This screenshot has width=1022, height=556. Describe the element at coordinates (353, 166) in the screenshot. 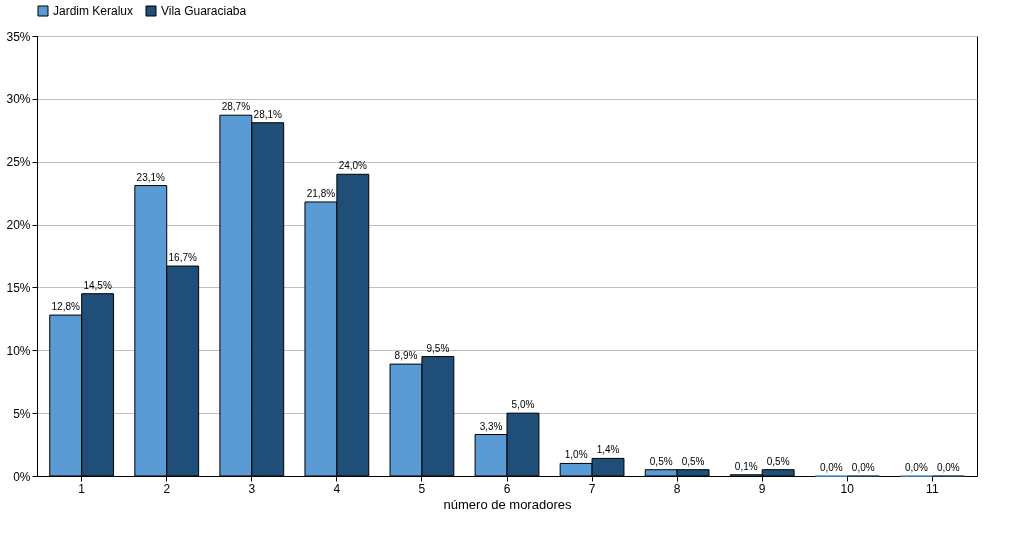

I see `data-label: 24,0%` at that location.